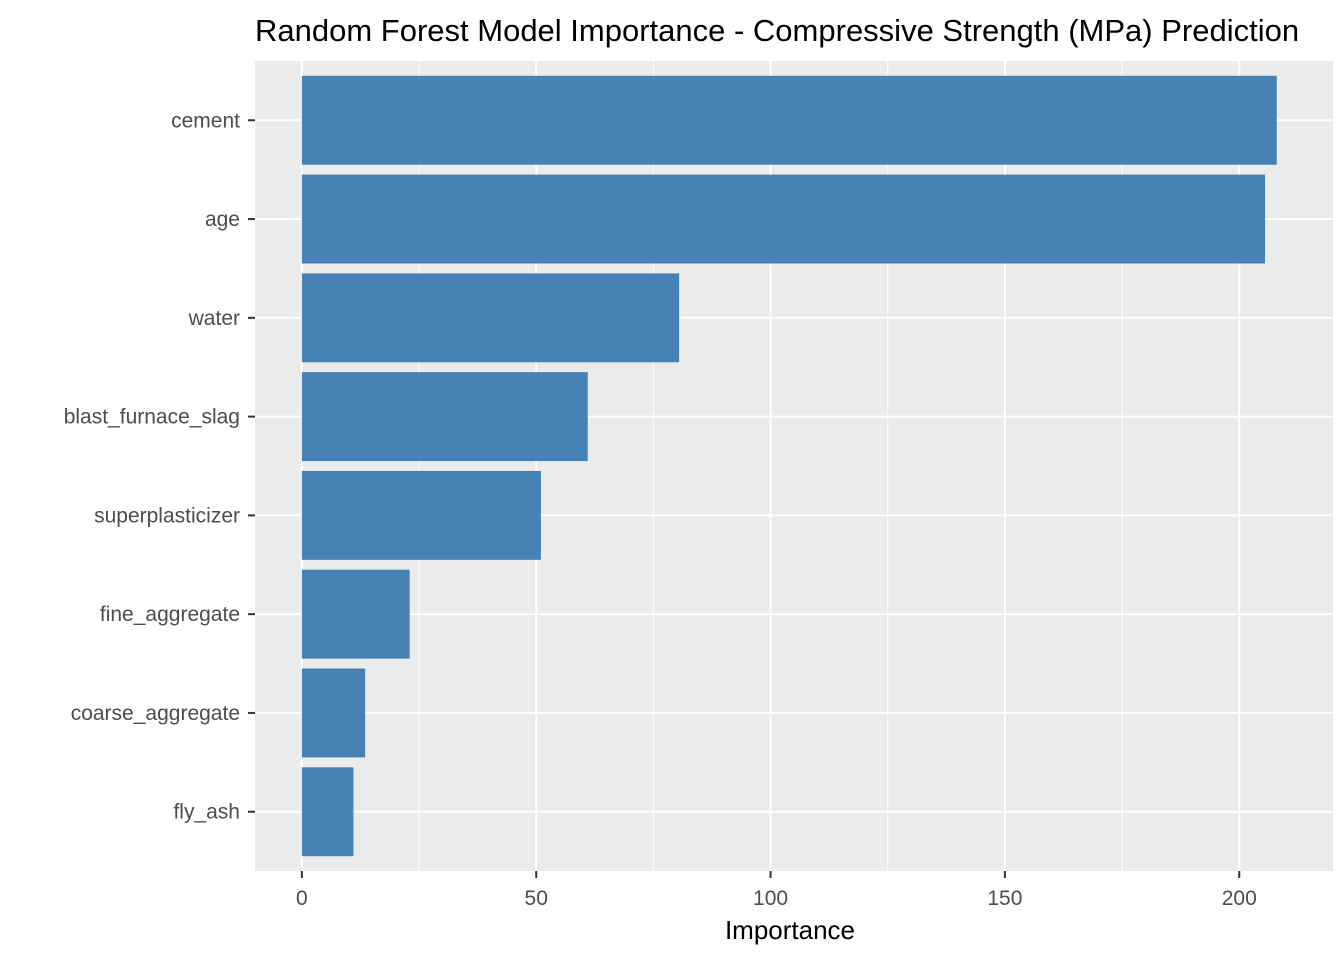  Describe the element at coordinates (355, 614) in the screenshot. I see `bar-fine-aggregate` at that location.